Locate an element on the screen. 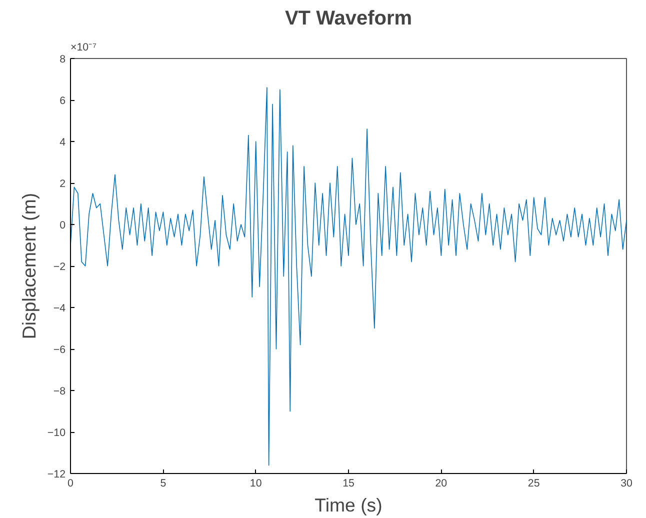 This screenshot has width=646, height=518. x-tick-label: 25 is located at coordinates (534, 484).